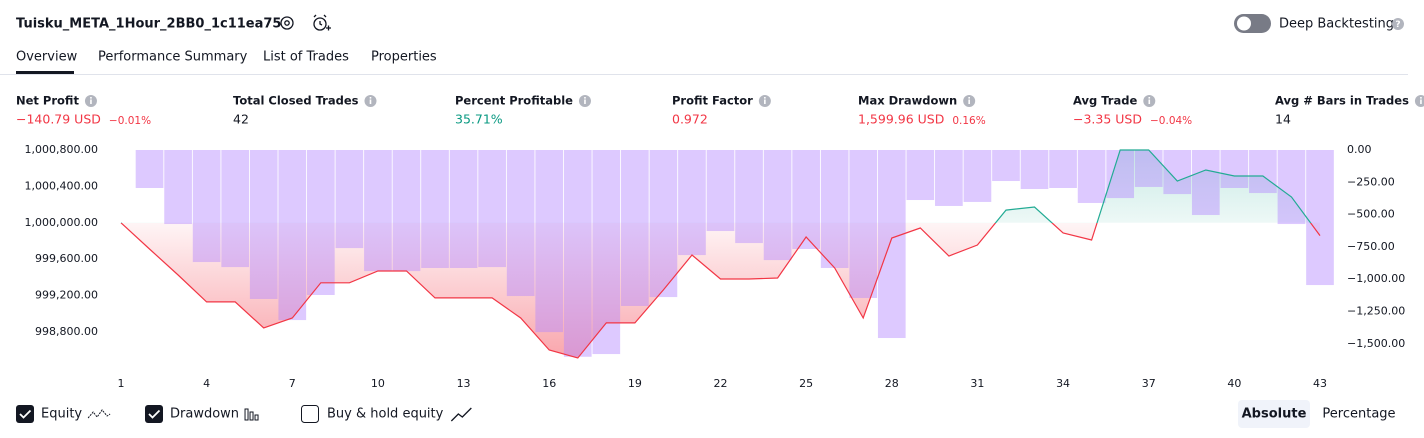  Describe the element at coordinates (306, 57) in the screenshot. I see `tab: List of Trades` at that location.